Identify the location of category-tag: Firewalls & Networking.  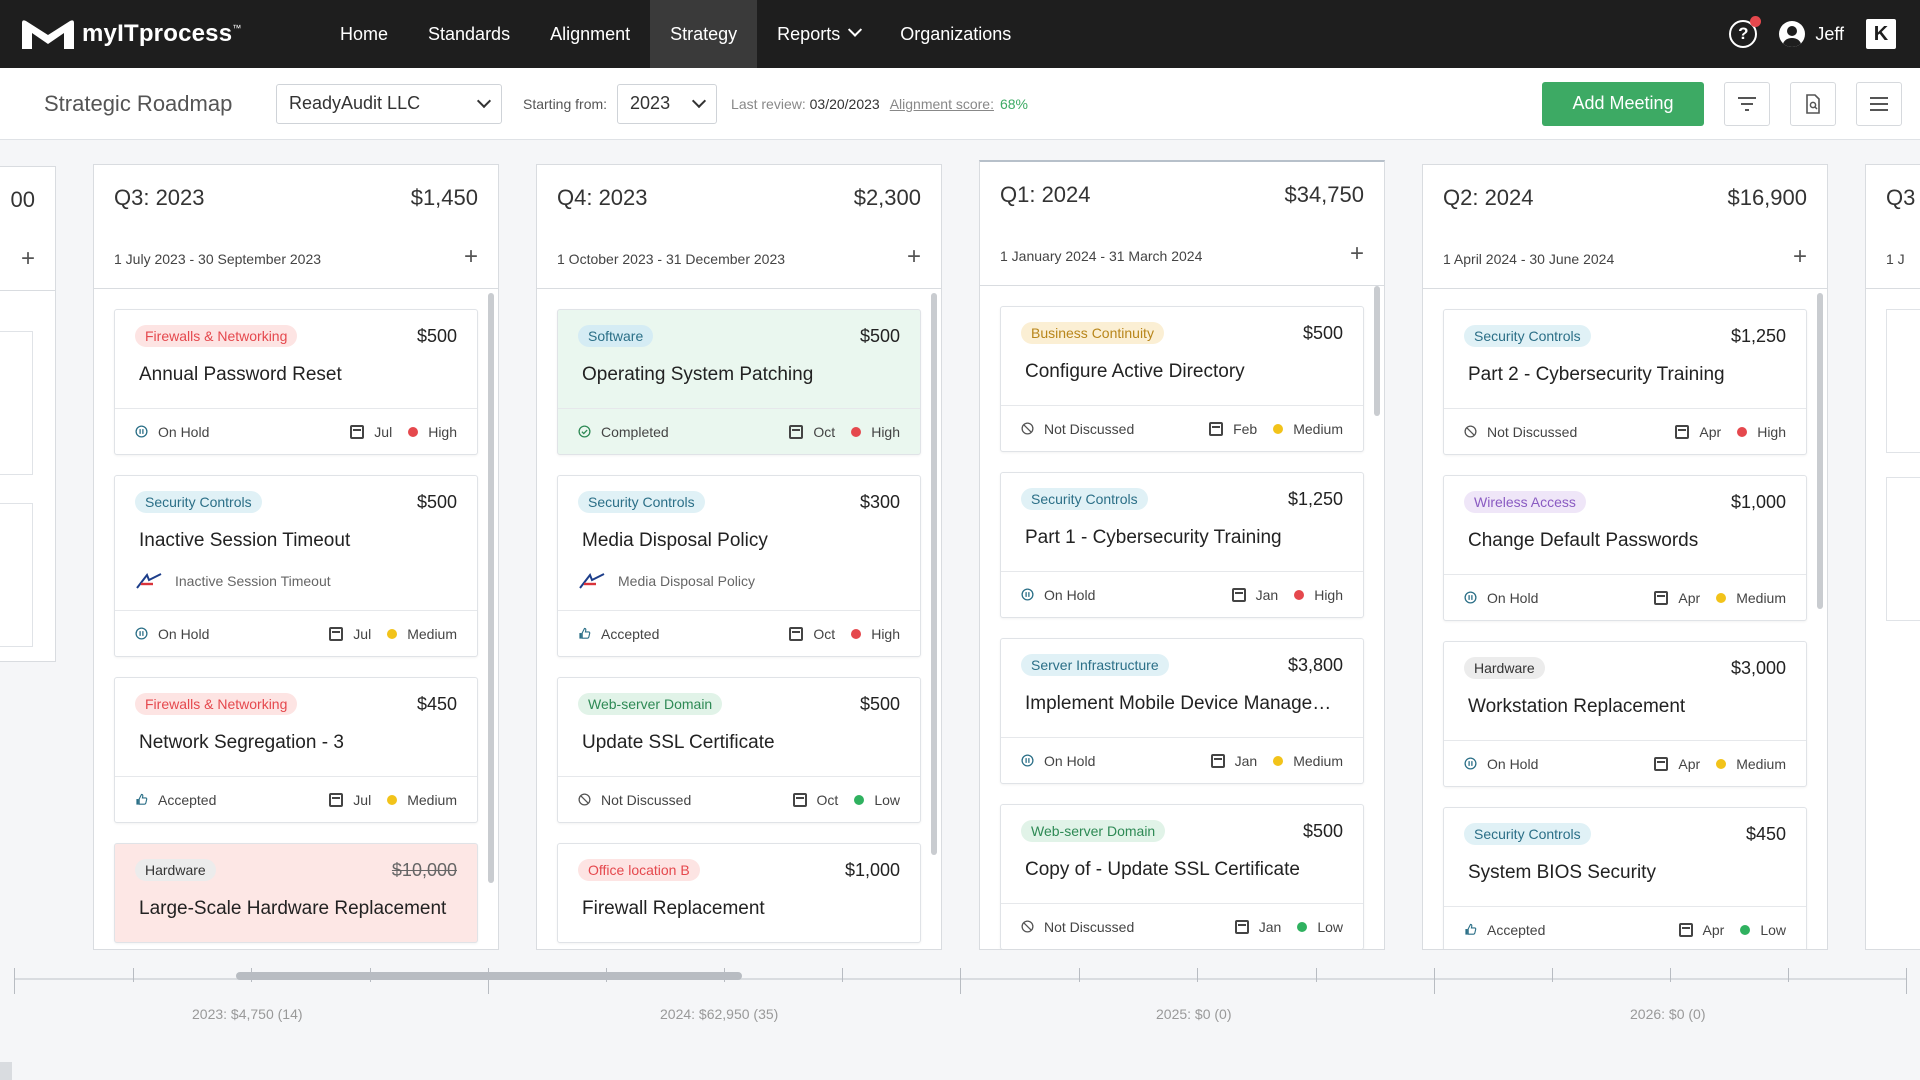
(216, 336).